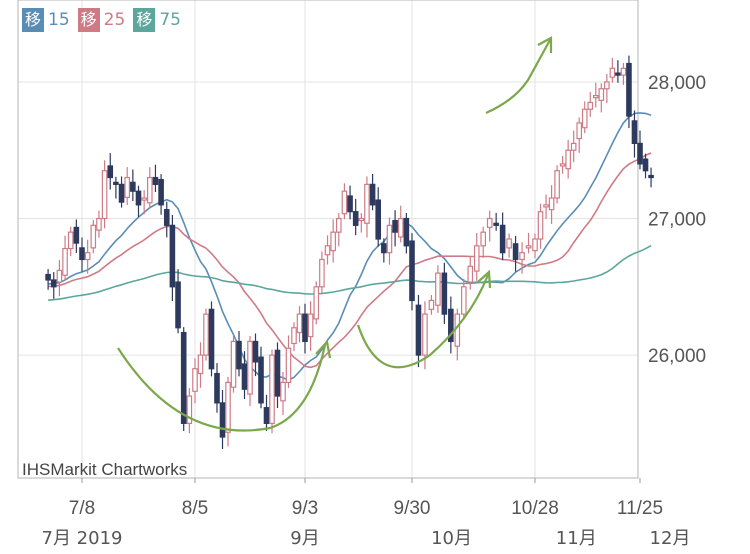 The width and height of the screenshot is (750, 554). What do you see at coordinates (304, 538) in the screenshot?
I see `month-label: 9月` at bounding box center [304, 538].